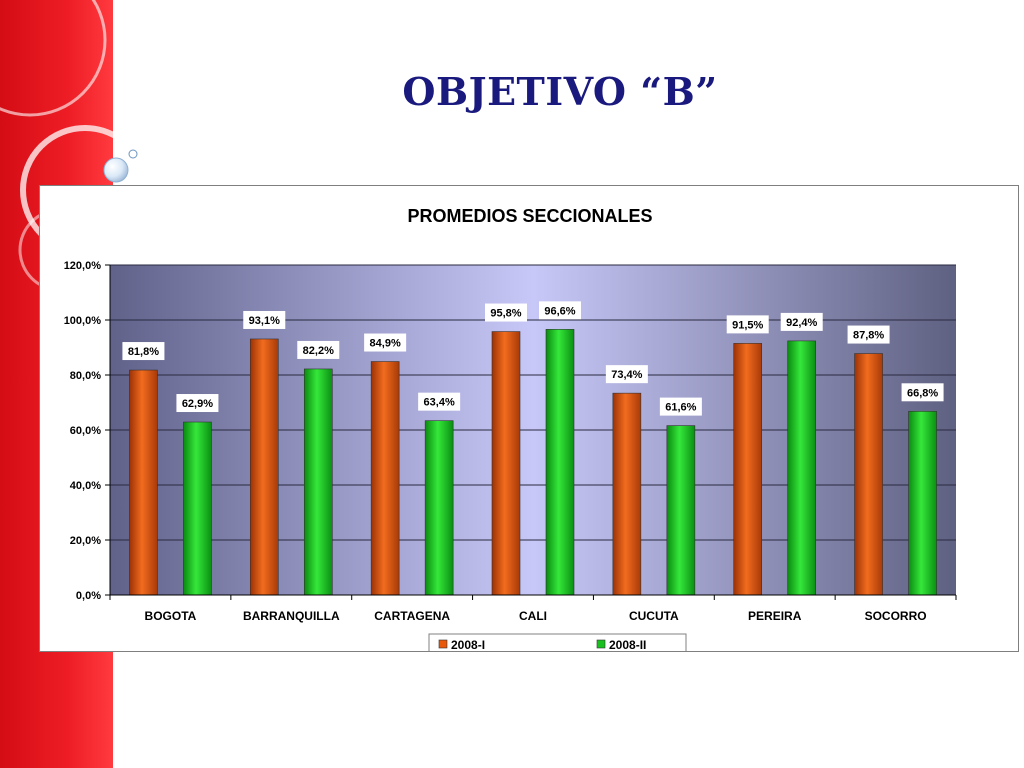 Image resolution: width=1024 pixels, height=768 pixels. I want to click on data-label: 82,2%, so click(318, 351).